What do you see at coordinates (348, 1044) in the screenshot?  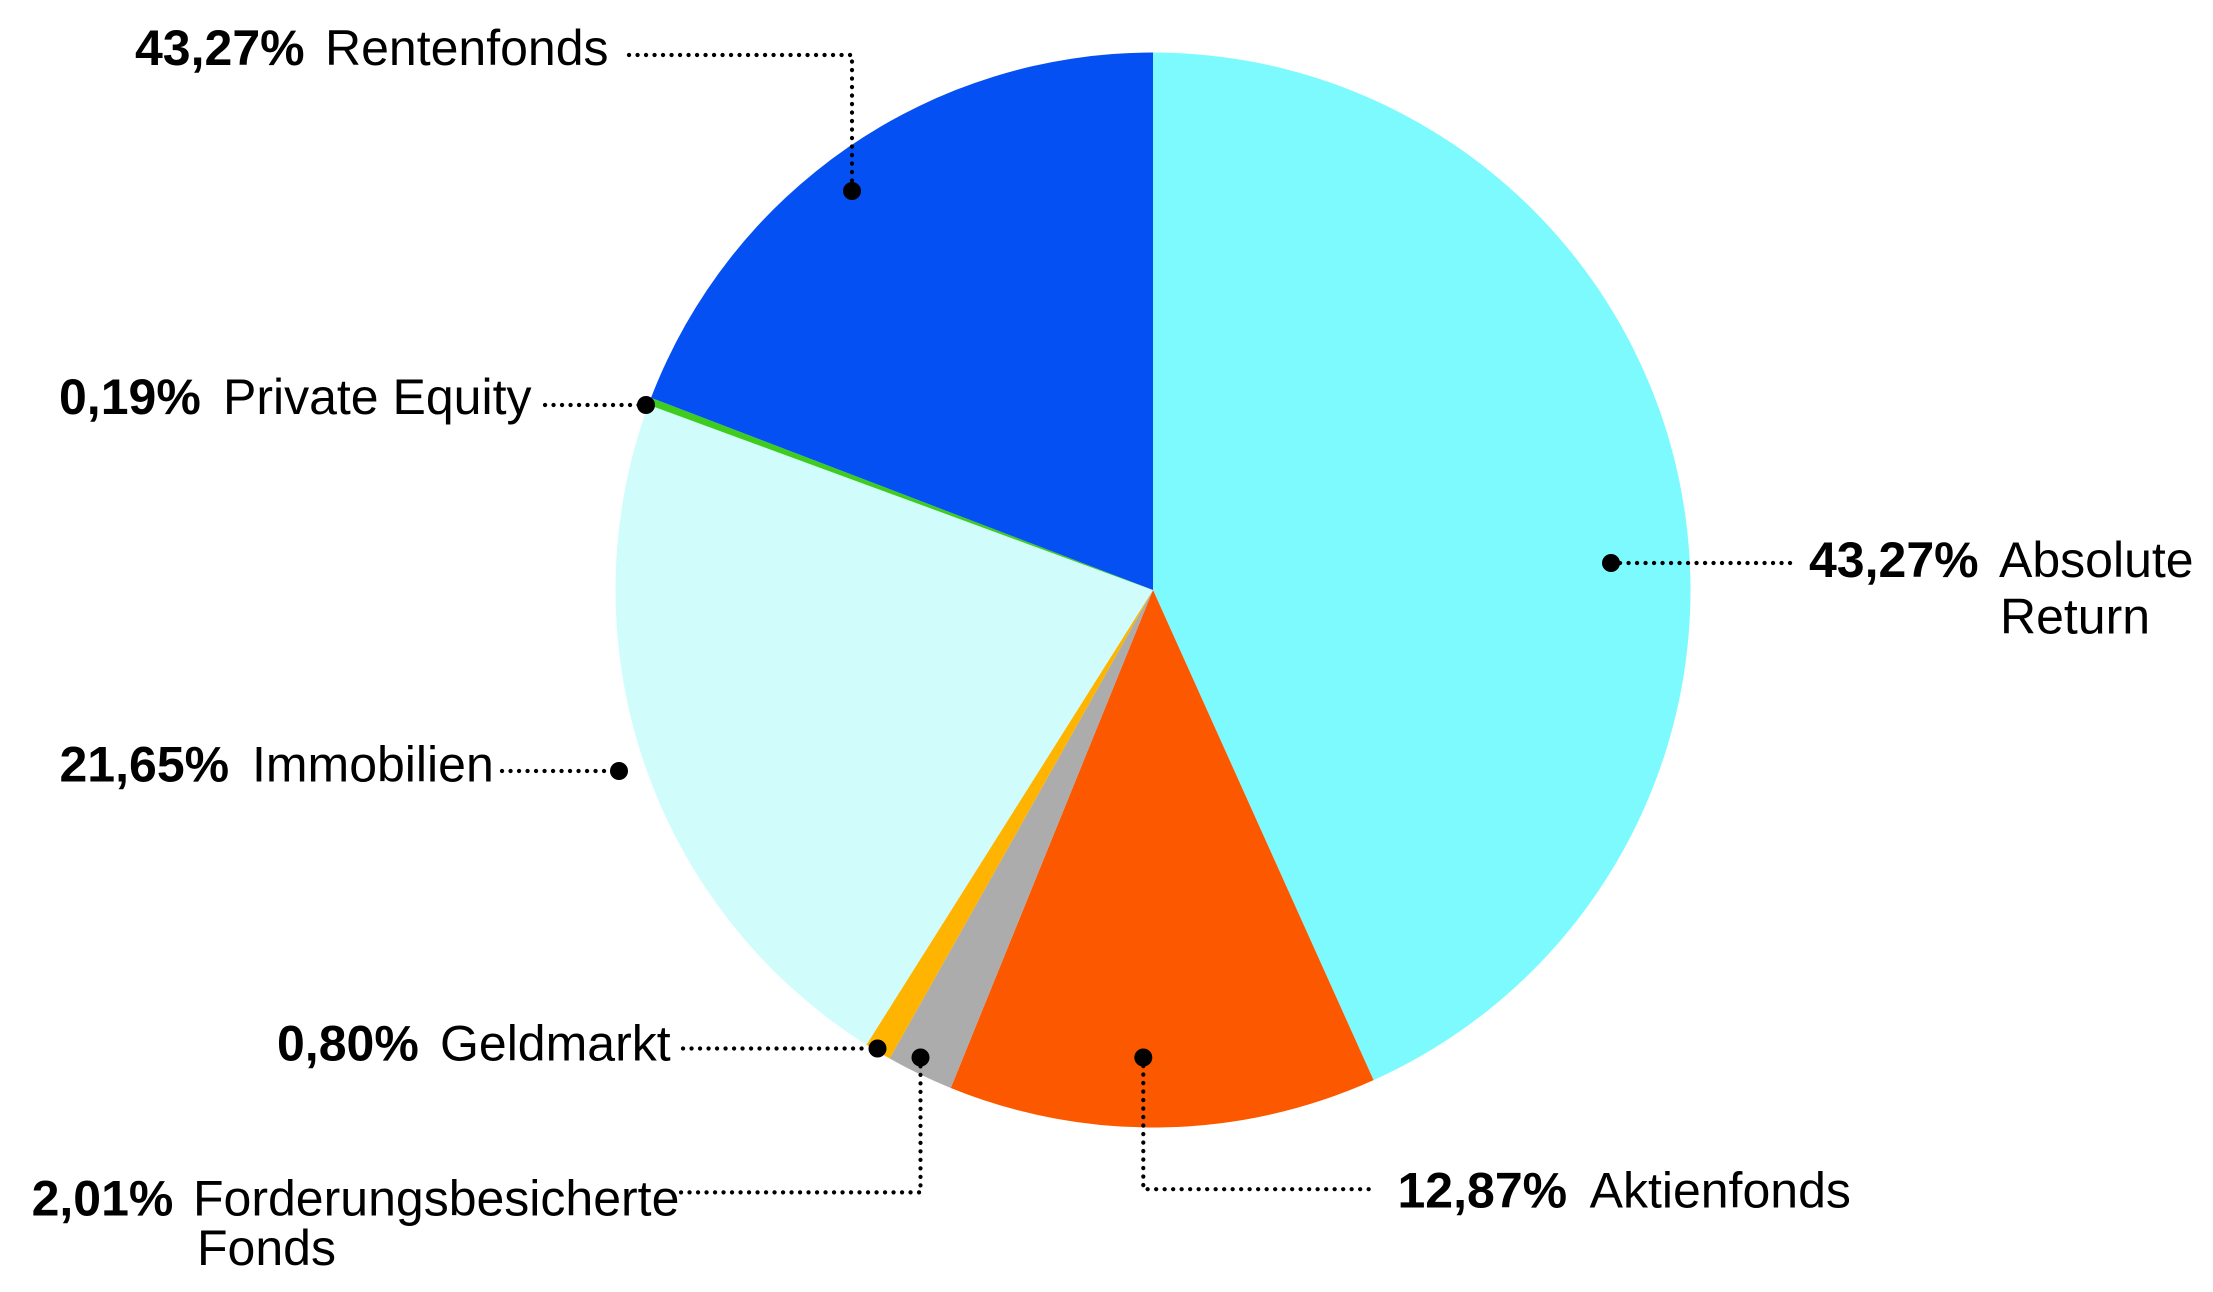 I see `svg-text: 0,80%` at bounding box center [348, 1044].